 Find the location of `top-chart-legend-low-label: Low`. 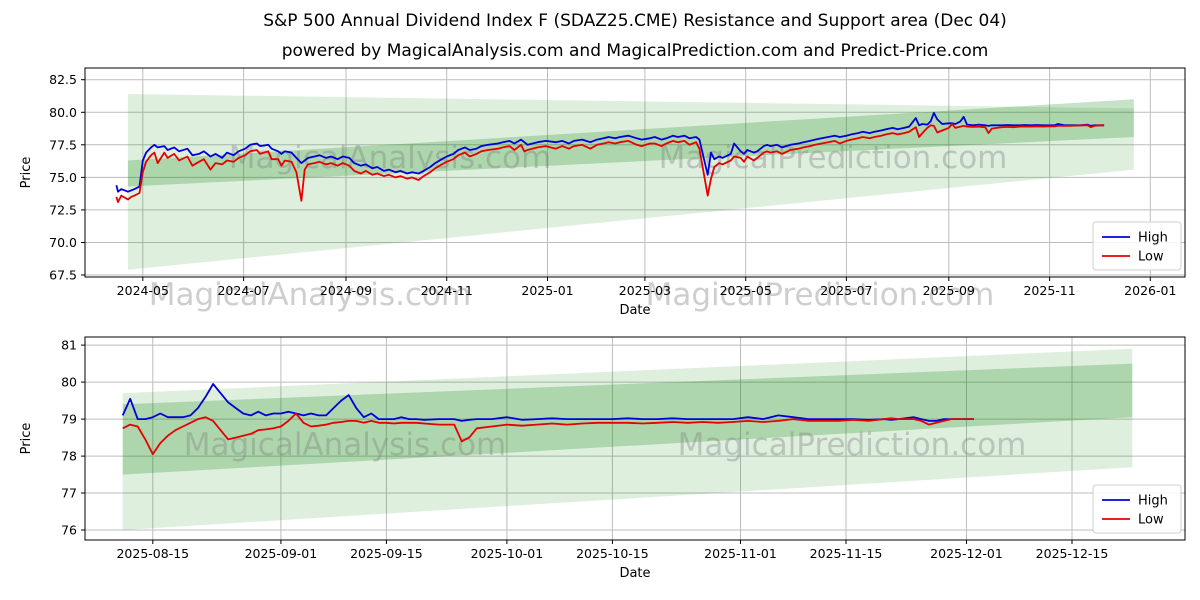

top-chart-legend-low-label: Low is located at coordinates (1151, 257).